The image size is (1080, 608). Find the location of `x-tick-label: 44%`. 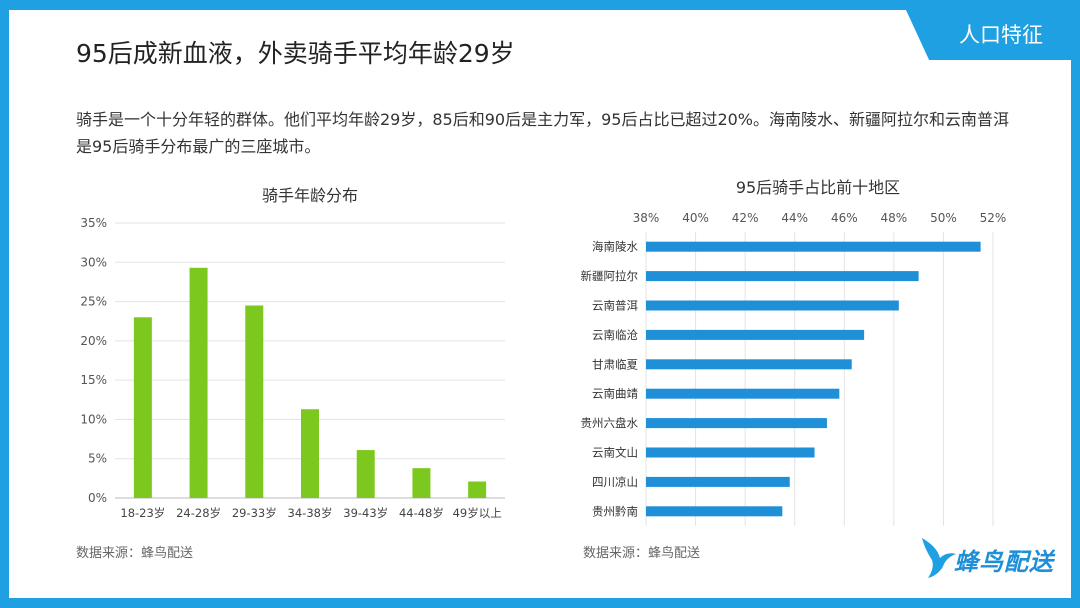

x-tick-label: 44% is located at coordinates (794, 218).